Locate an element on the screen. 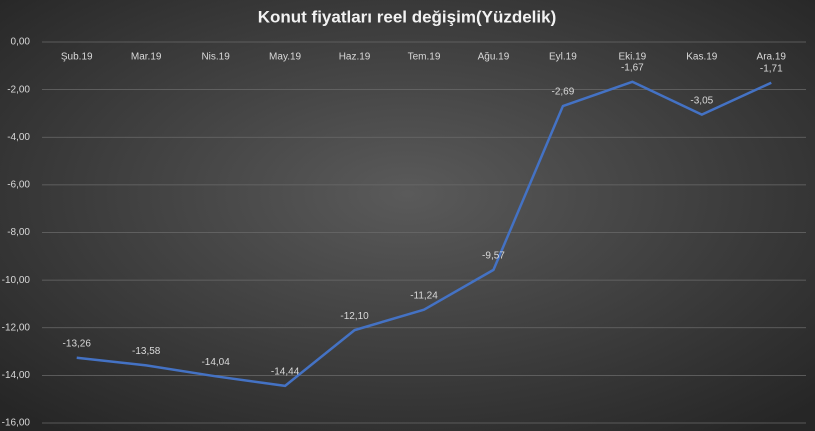 This screenshot has height=431, width=815. y-tick-label: -8,00 is located at coordinates (18, 232).